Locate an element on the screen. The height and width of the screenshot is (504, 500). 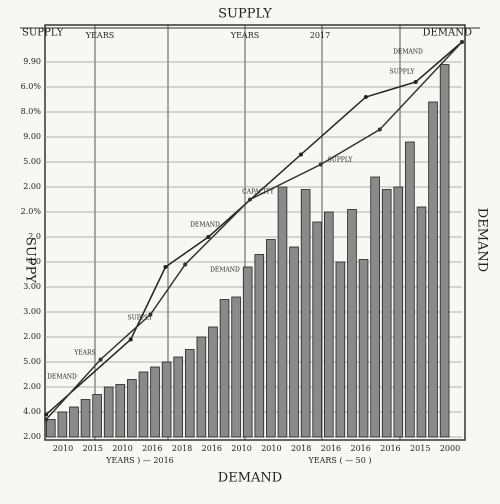
y-tick-label: 2.0% is located at coordinates (31, 211).